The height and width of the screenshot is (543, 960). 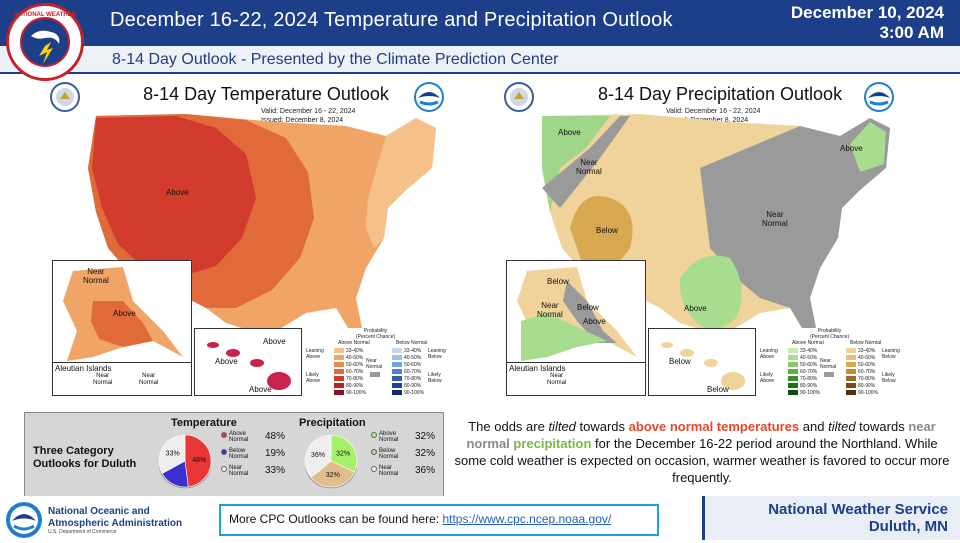 What do you see at coordinates (239, 471) in the screenshot?
I see `category-name: Near Normal` at bounding box center [239, 471].